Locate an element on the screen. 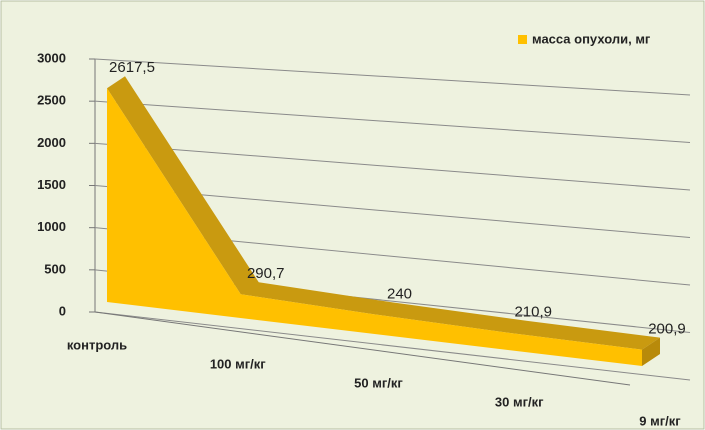 This screenshot has height=430, width=705. x-tick-label: 30 мг/кг is located at coordinates (519, 401).